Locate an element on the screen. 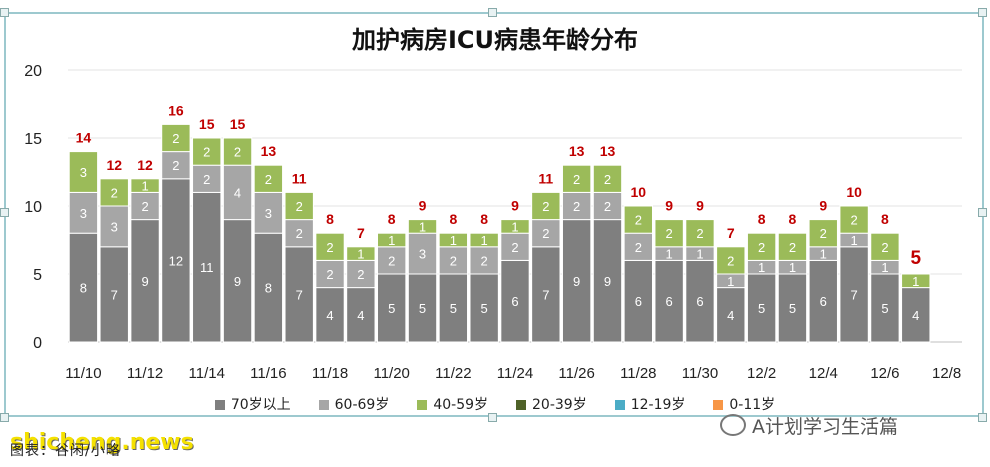 The width and height of the screenshot is (990, 467). bar-total-label: 13 is located at coordinates (608, 151).